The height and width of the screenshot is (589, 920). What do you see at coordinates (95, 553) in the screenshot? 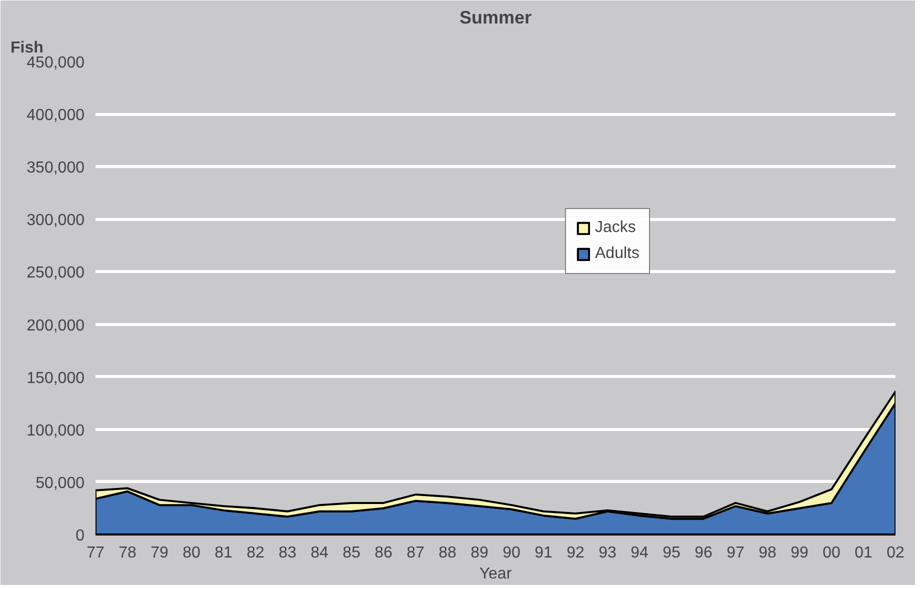
I see `x-tick-label: 77` at bounding box center [95, 553].